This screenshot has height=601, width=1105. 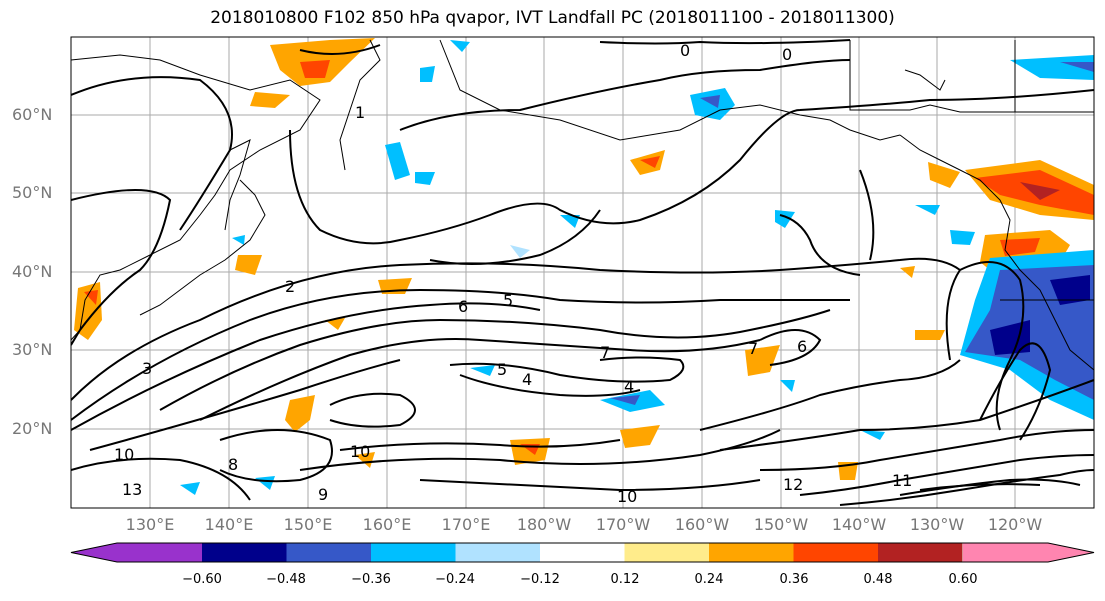 What do you see at coordinates (132, 489) in the screenshot?
I see `contour-label: 13` at bounding box center [132, 489].